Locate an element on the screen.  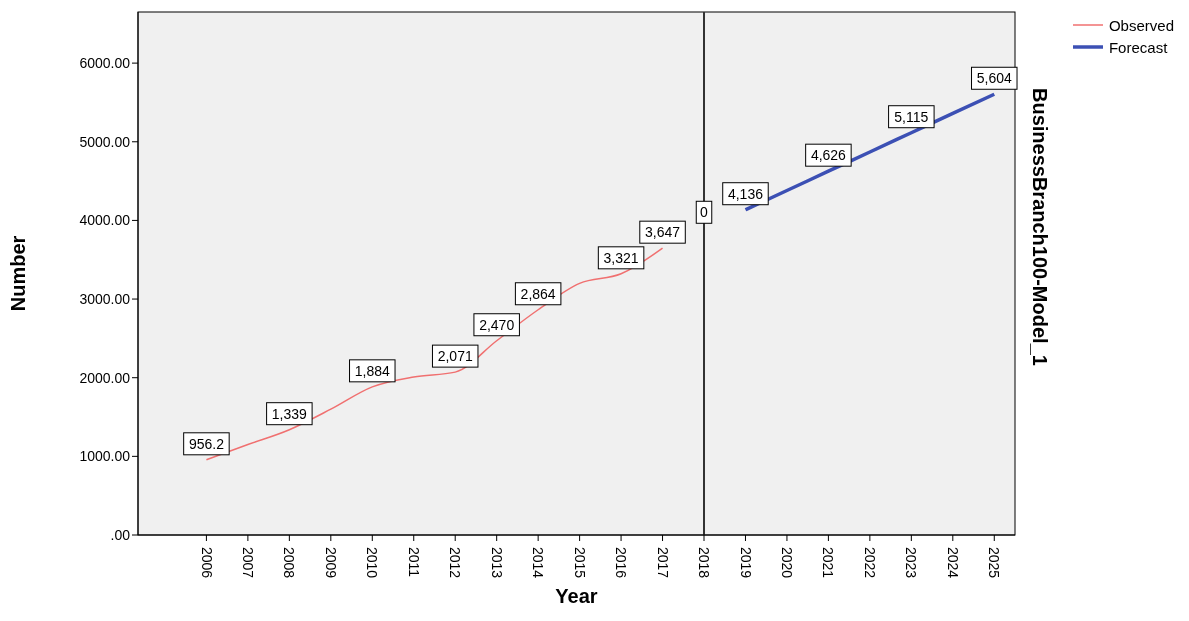
data-label: 2,864 is located at coordinates (538, 293).